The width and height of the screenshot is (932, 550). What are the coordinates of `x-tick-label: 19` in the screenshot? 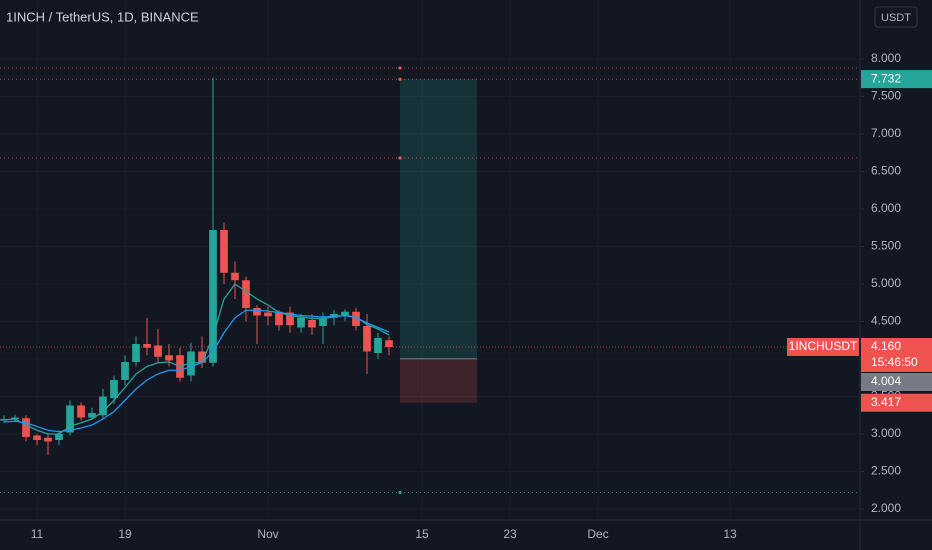 It's located at (125, 534).